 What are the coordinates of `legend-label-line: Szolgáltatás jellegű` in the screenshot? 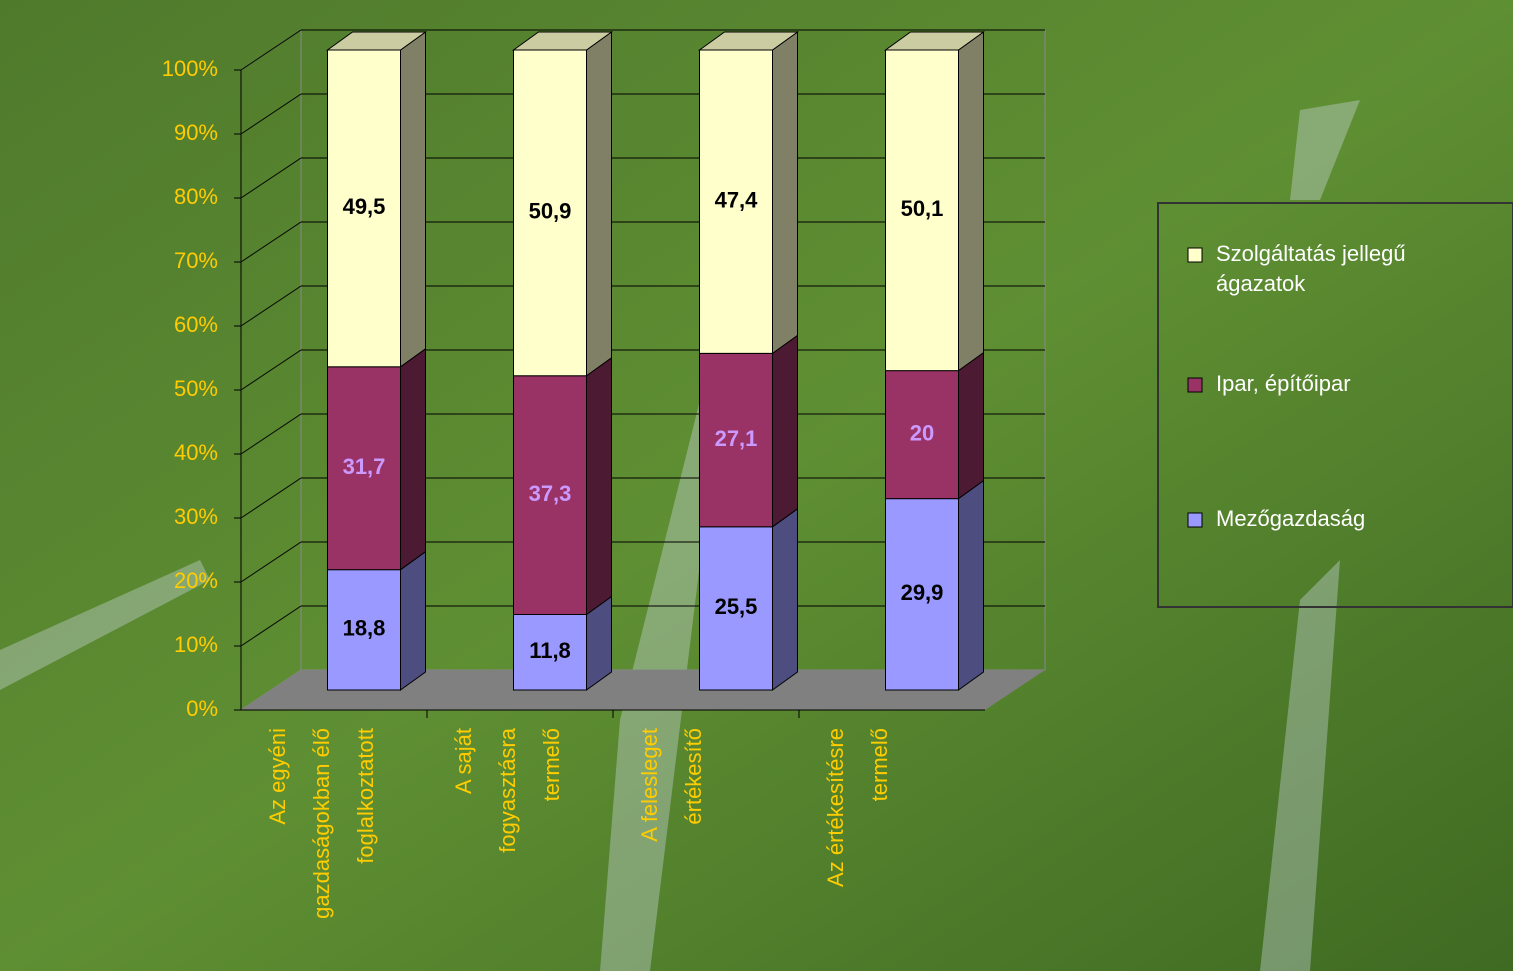 It's located at (1311, 253).